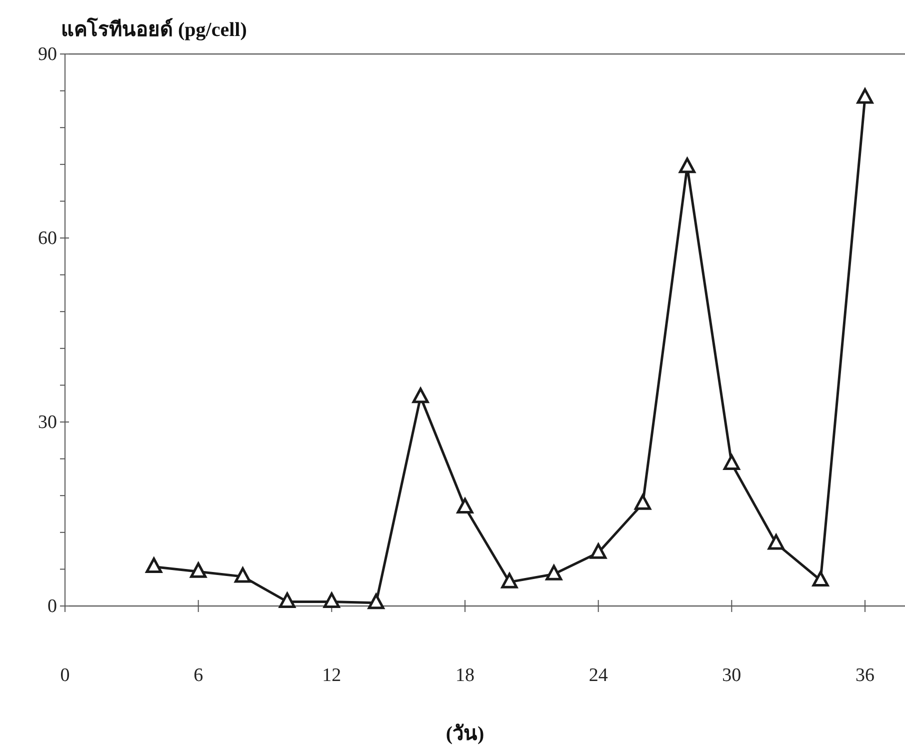 The width and height of the screenshot is (905, 748). I want to click on x-axis-title: (วัน), so click(465, 734).